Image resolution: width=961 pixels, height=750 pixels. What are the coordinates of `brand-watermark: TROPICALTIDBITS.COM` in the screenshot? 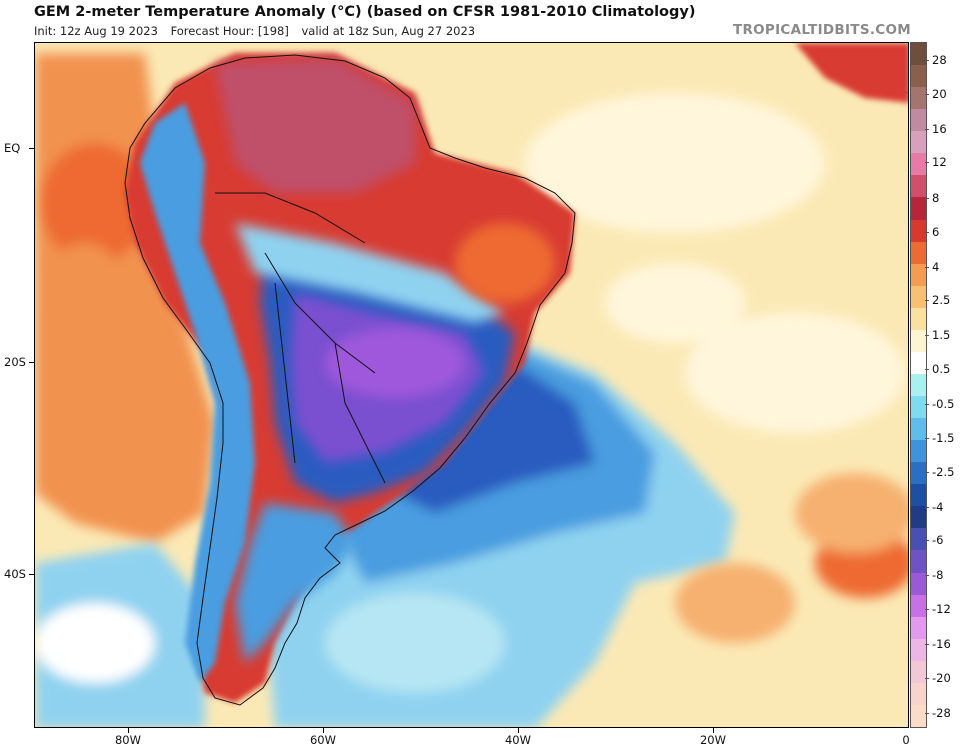 It's located at (821, 30).